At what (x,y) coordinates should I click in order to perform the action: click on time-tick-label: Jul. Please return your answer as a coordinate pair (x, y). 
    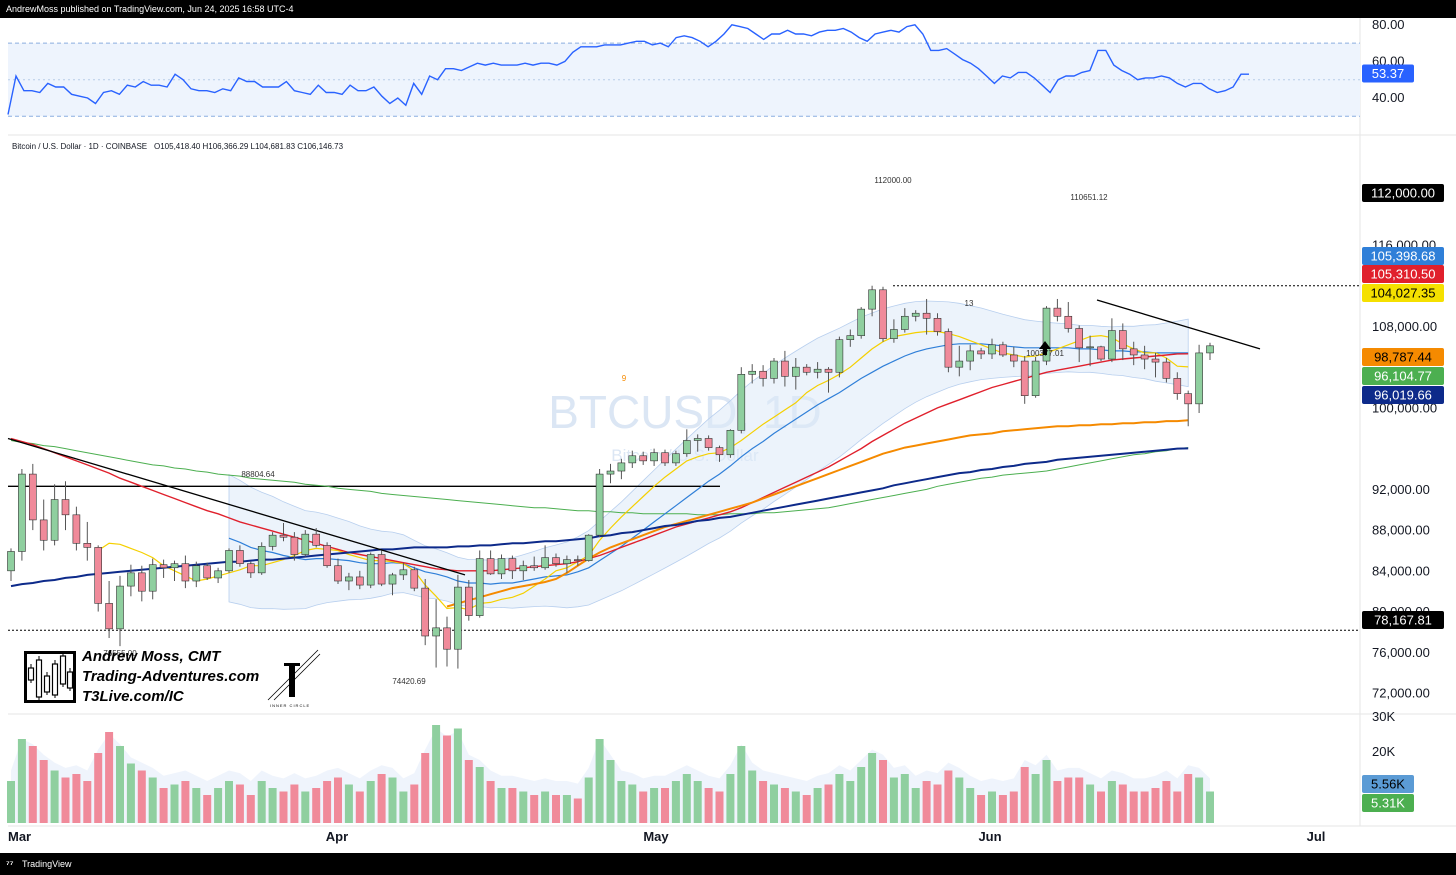
    Looking at the image, I should click on (1316, 836).